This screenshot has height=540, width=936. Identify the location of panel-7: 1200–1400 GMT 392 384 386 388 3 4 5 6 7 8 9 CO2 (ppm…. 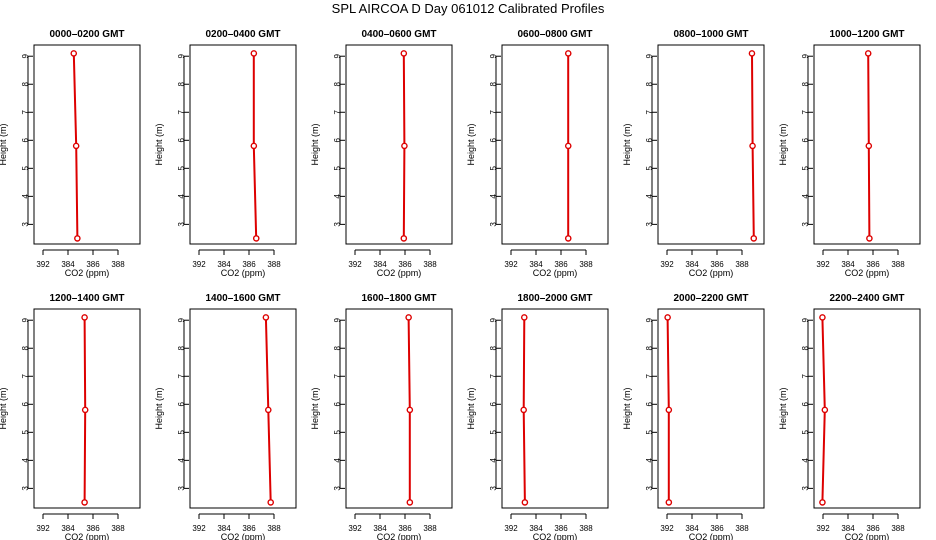
(70, 416).